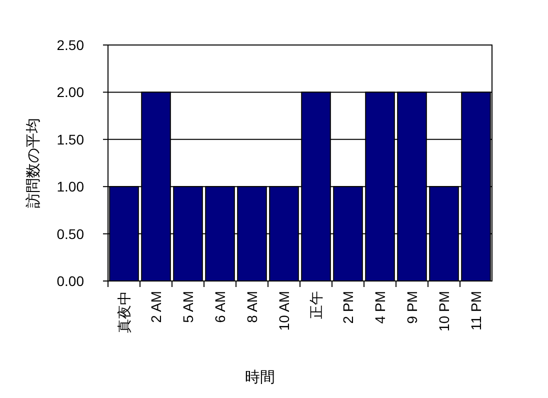 This screenshot has height=398, width=548. Describe the element at coordinates (70, 139) in the screenshot. I see `y-tick-label: 1.50` at that location.